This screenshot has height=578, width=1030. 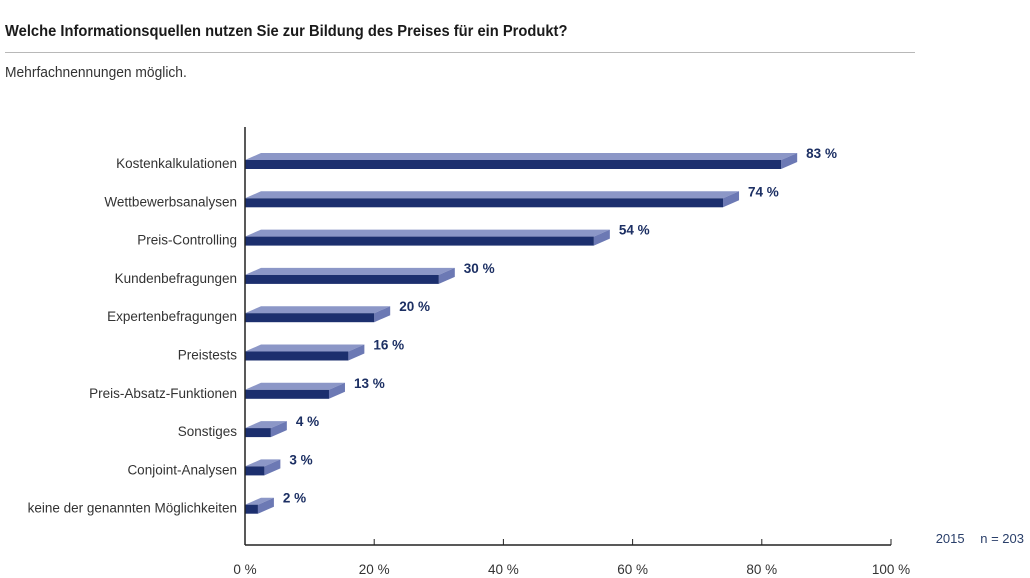 I want to click on category-label: Kundenbefragungen, so click(x=176, y=278).